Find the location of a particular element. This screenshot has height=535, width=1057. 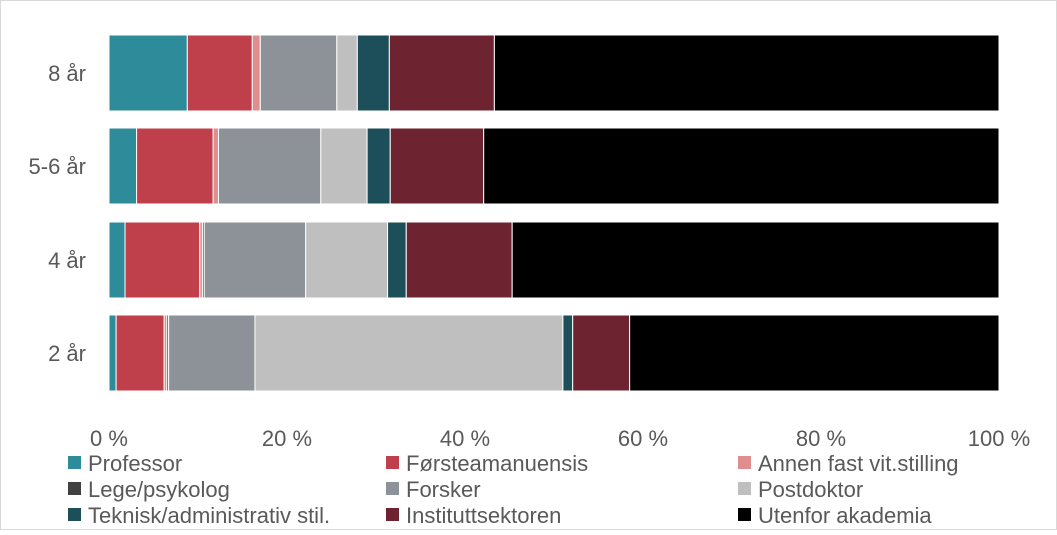

legend-label-forsker: Forsker is located at coordinates (443, 489).